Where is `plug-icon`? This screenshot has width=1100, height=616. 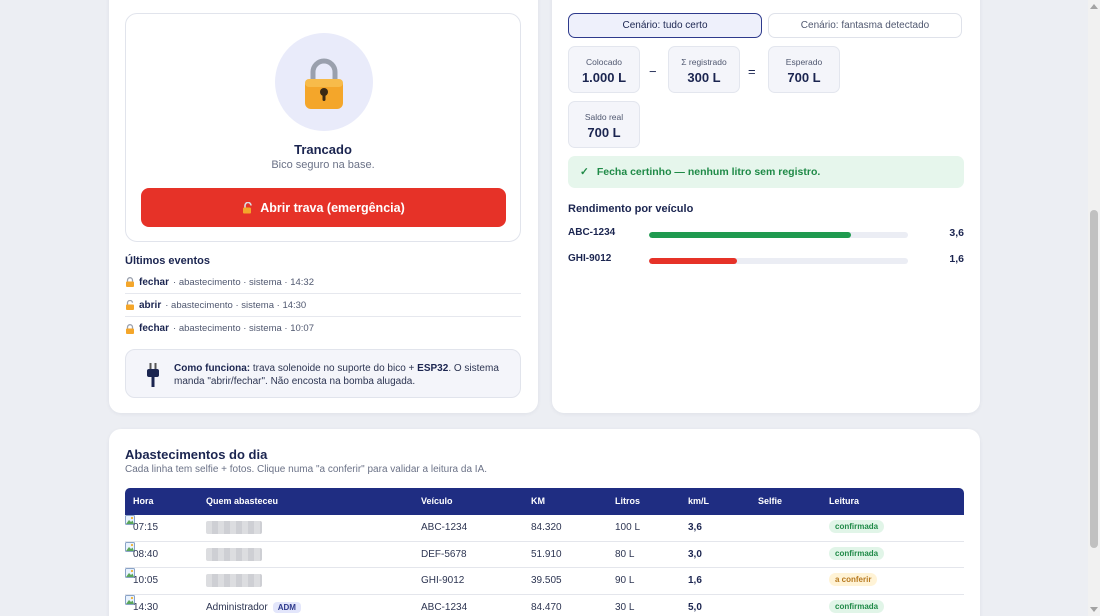
plug-icon is located at coordinates (153, 375).